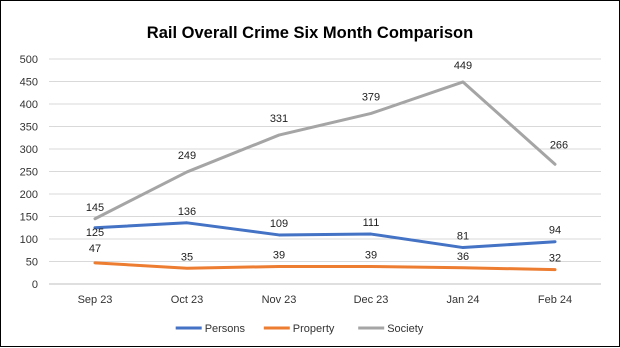  What do you see at coordinates (187, 257) in the screenshot?
I see `data-label-property: 35` at bounding box center [187, 257].